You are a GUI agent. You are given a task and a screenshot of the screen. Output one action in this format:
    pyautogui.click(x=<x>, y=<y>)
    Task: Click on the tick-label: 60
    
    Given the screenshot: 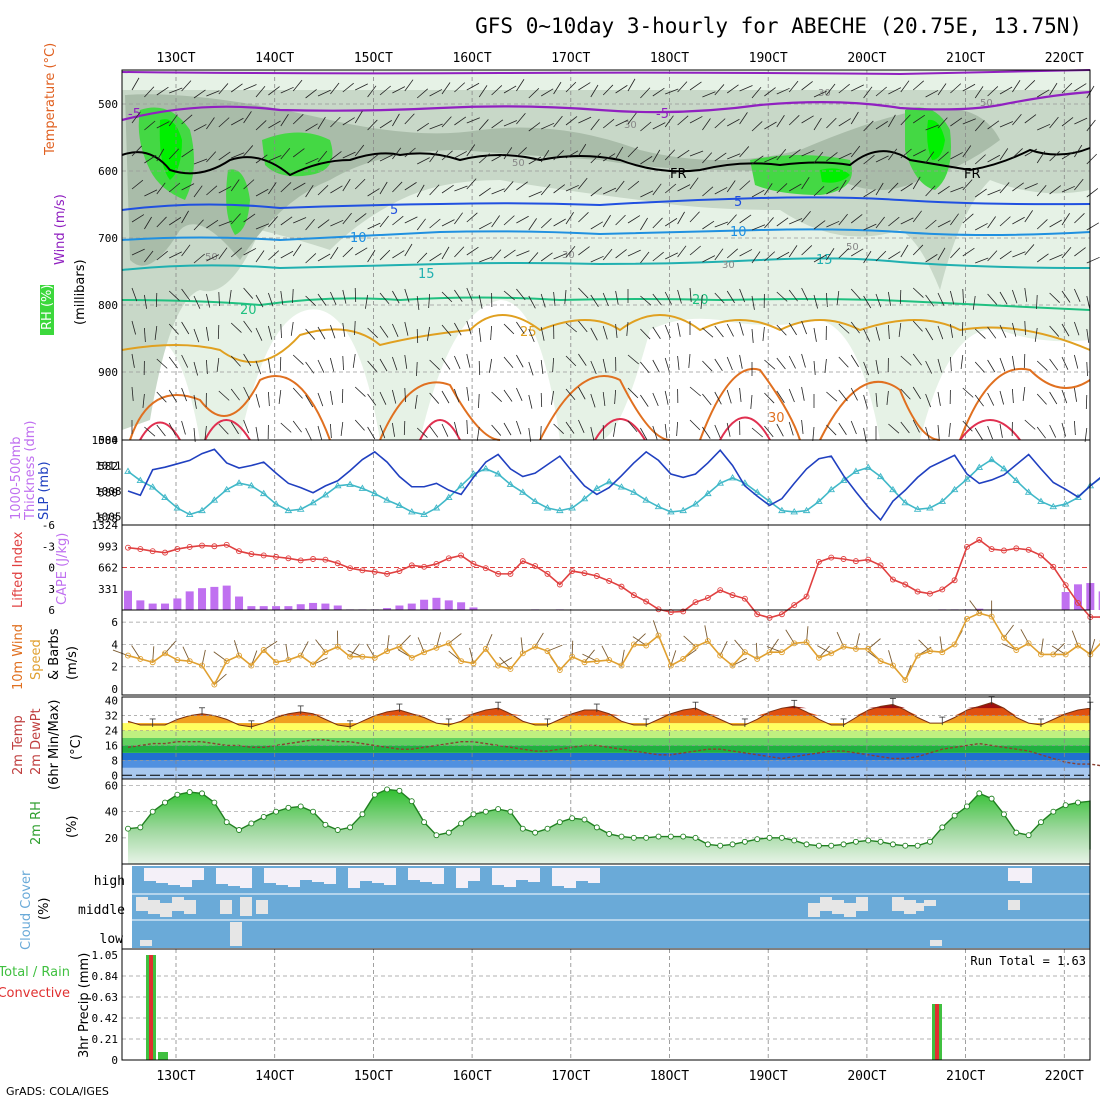 What is the action you would take?
    pyautogui.click(x=111, y=786)
    